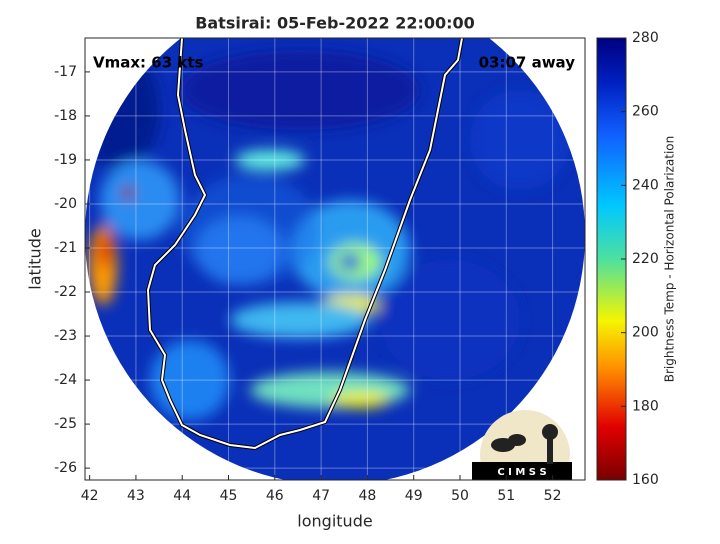 The height and width of the screenshot is (544, 720). Describe the element at coordinates (90, 496) in the screenshot. I see `x-tick-label: 42` at that location.